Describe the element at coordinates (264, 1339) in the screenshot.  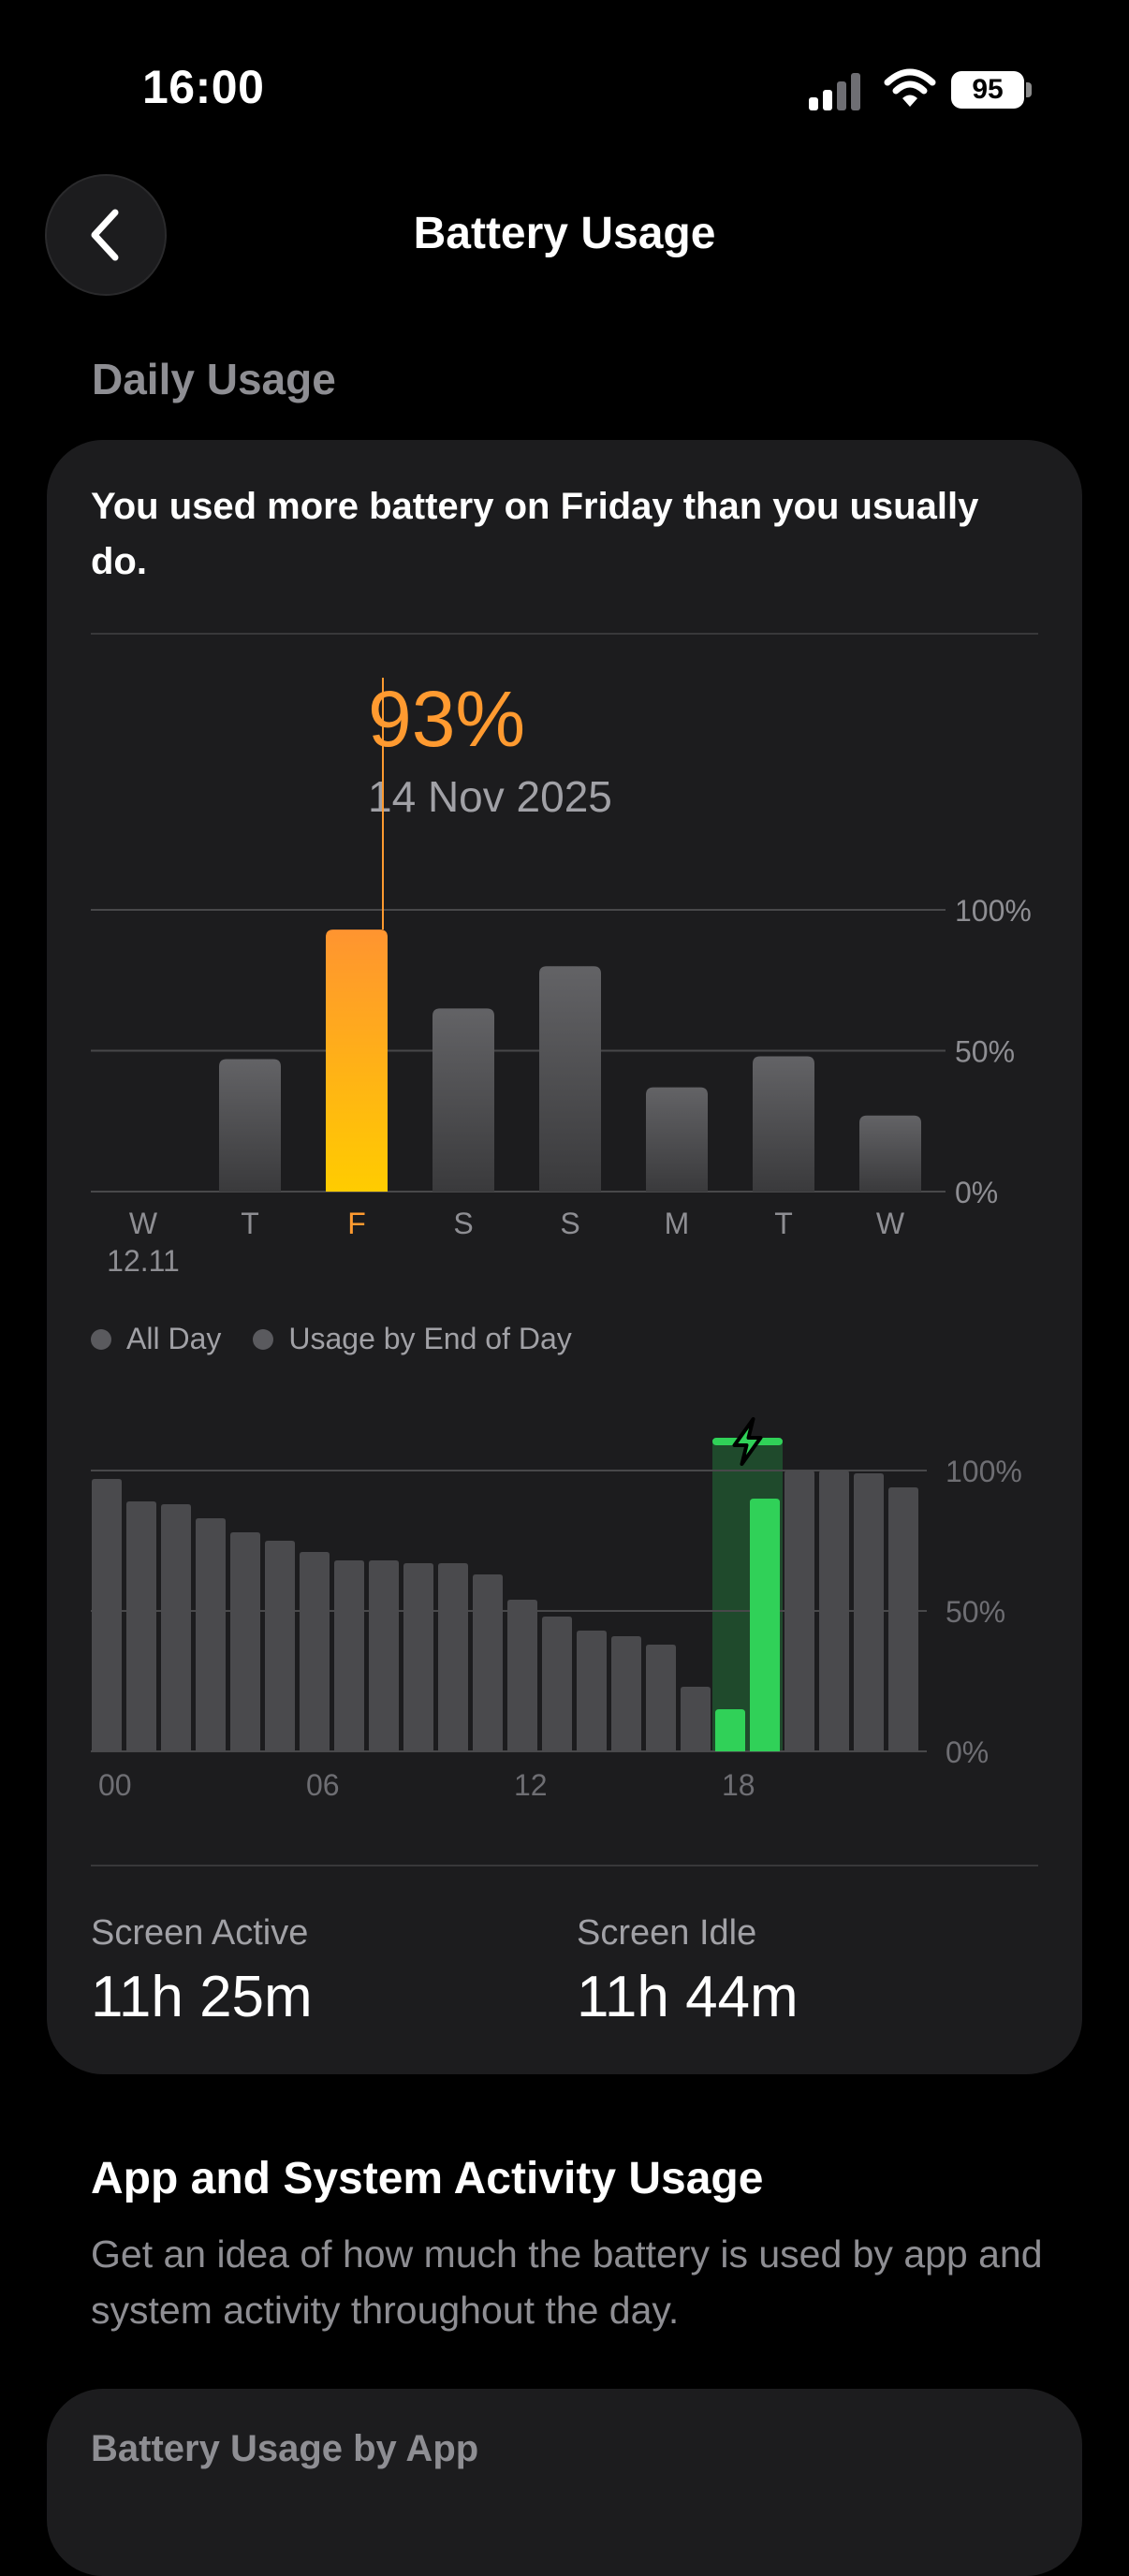
I see `legend-dot-end-of-day` at that location.